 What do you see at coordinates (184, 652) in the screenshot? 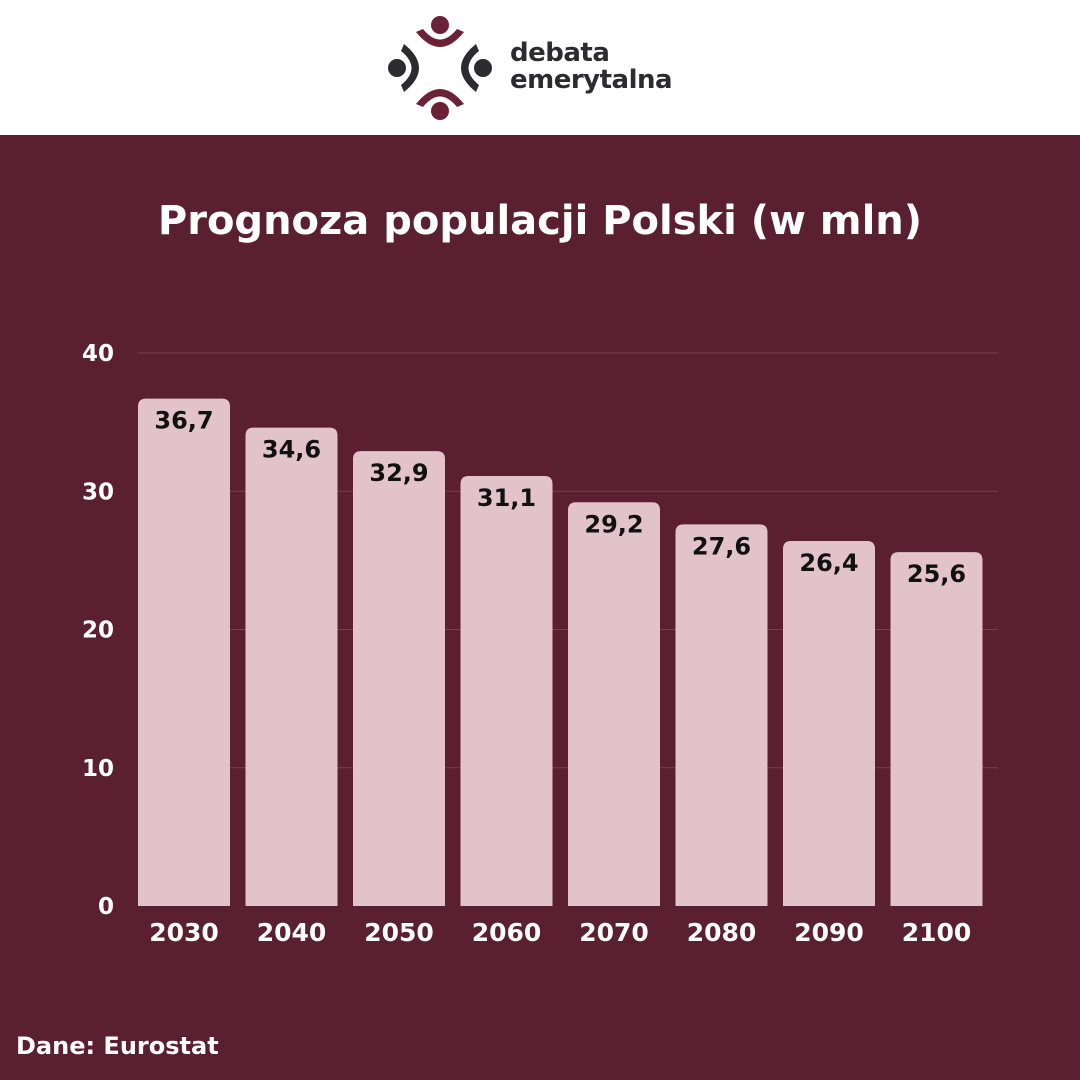
I see `bar-2030` at bounding box center [184, 652].